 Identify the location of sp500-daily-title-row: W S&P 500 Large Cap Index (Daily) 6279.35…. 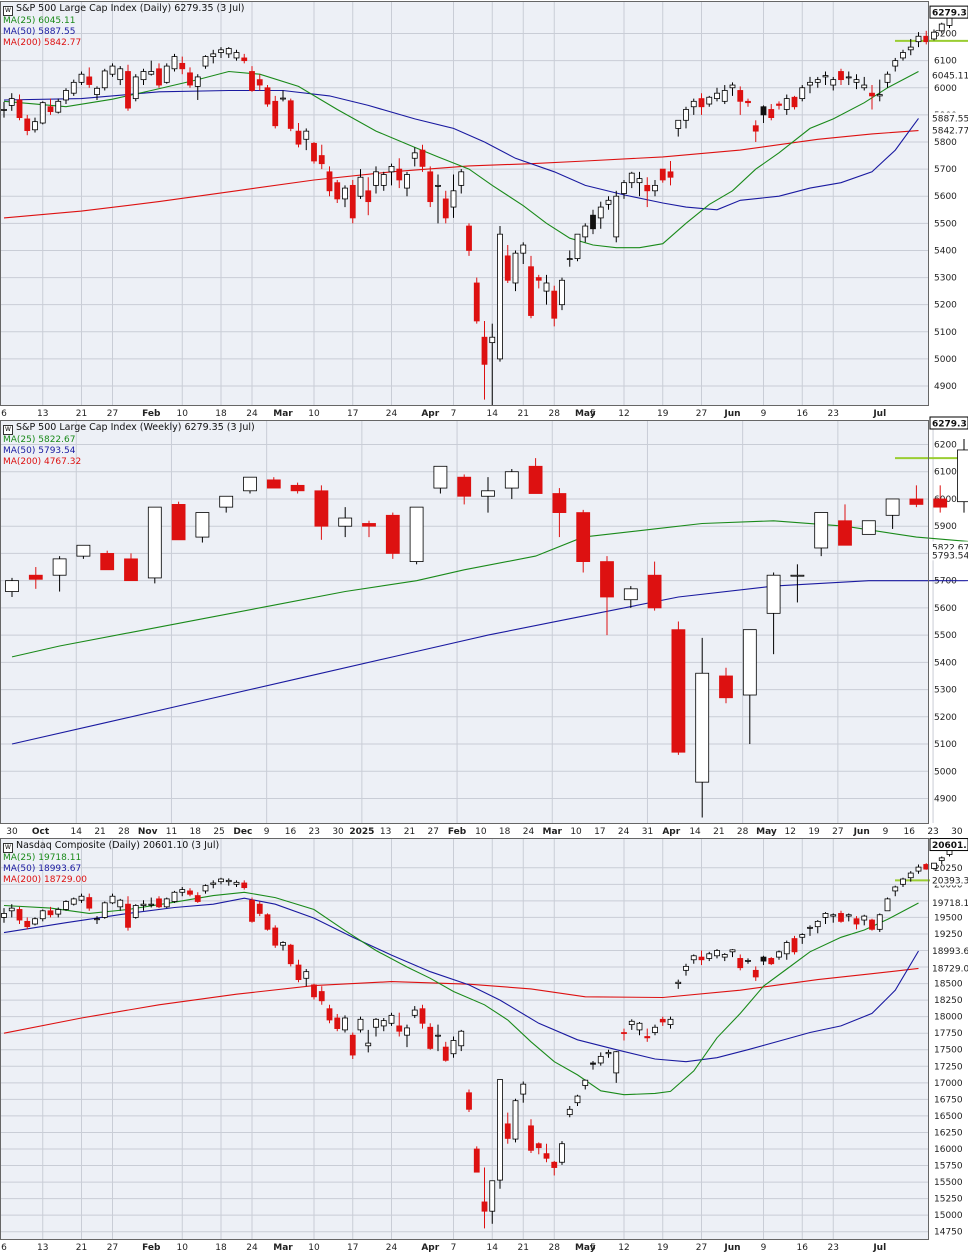
(123, 9).